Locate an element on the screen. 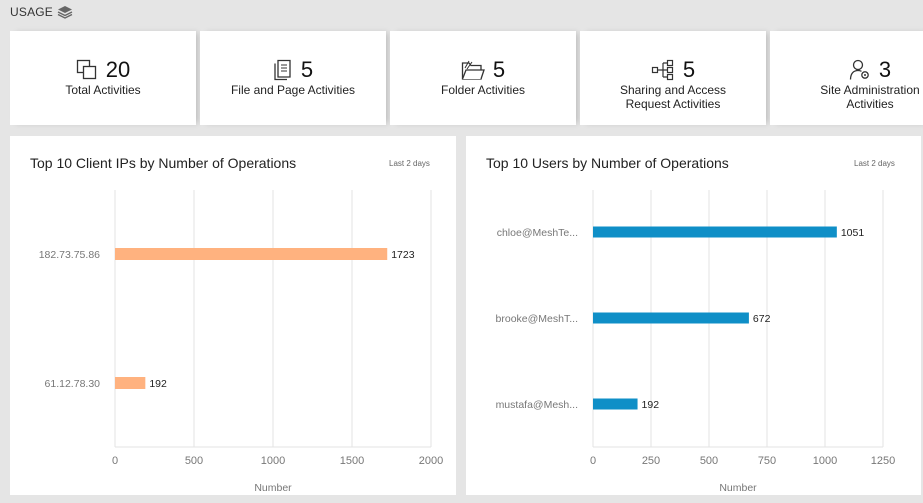 Image resolution: width=923 pixels, height=503 pixels. card-label: Folder Activities is located at coordinates (483, 90).